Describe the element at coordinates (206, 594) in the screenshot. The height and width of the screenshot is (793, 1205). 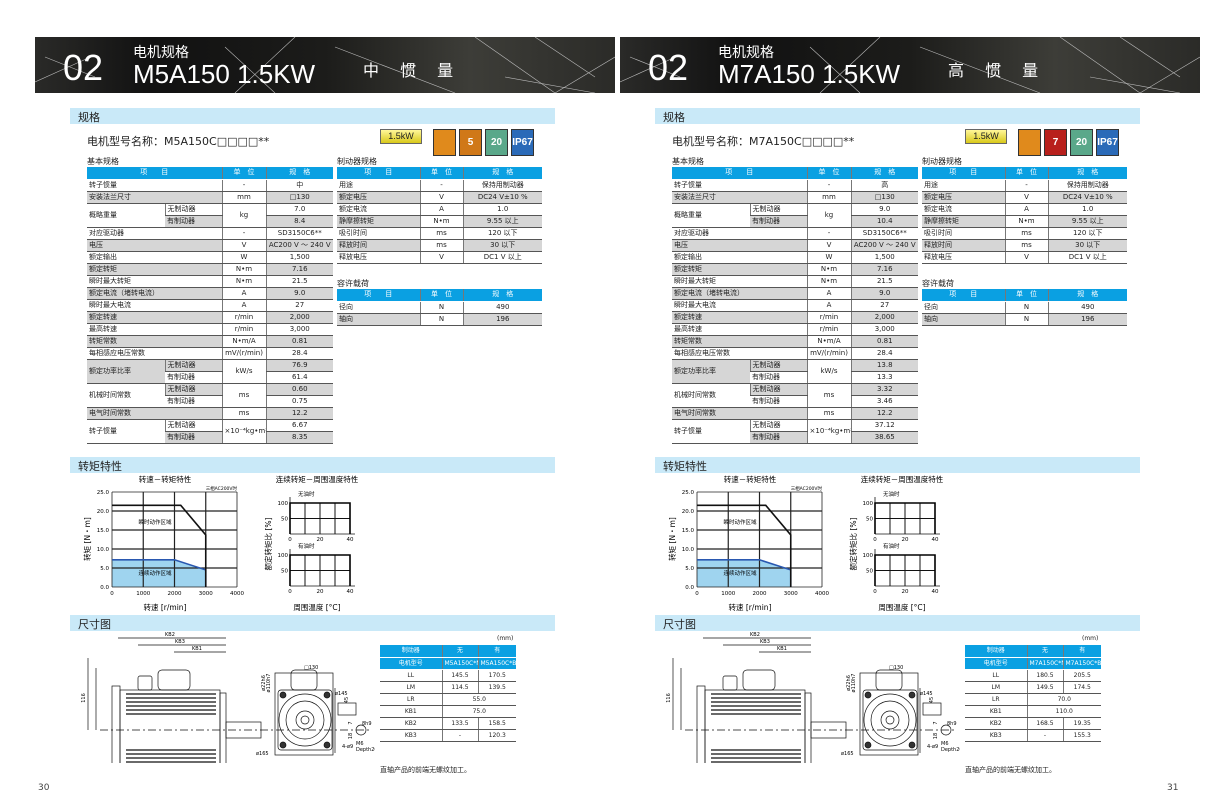
I see `x-tick-label: 3000` at that location.